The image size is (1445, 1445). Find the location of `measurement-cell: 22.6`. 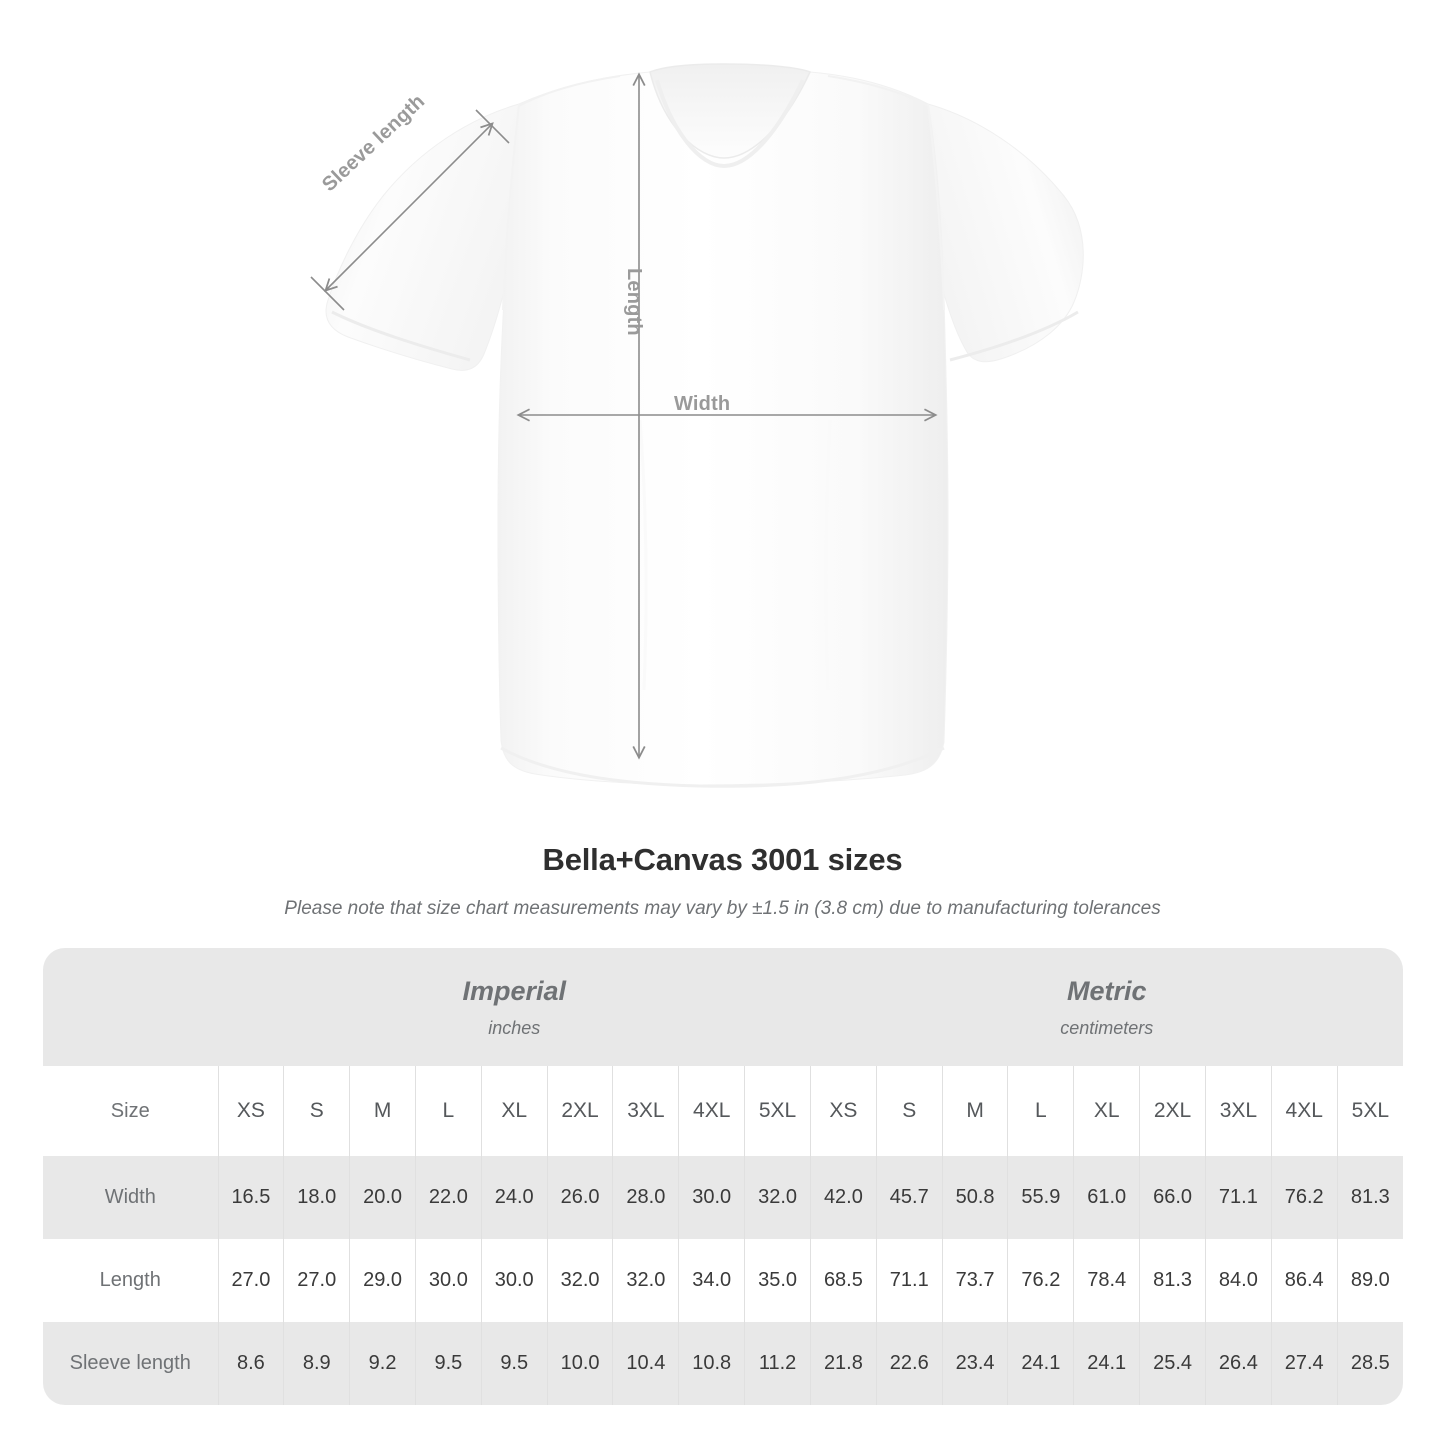

measurement-cell: 22.6 is located at coordinates (909, 1363).